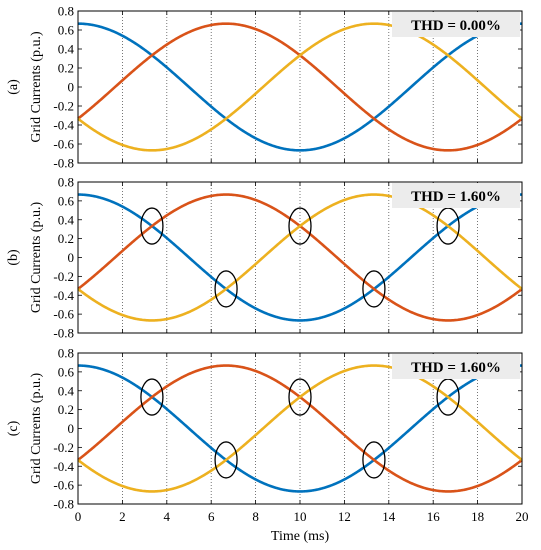 The width and height of the screenshot is (541, 550). Describe the element at coordinates (13, 257) in the screenshot. I see `panel-label: (b)` at that location.